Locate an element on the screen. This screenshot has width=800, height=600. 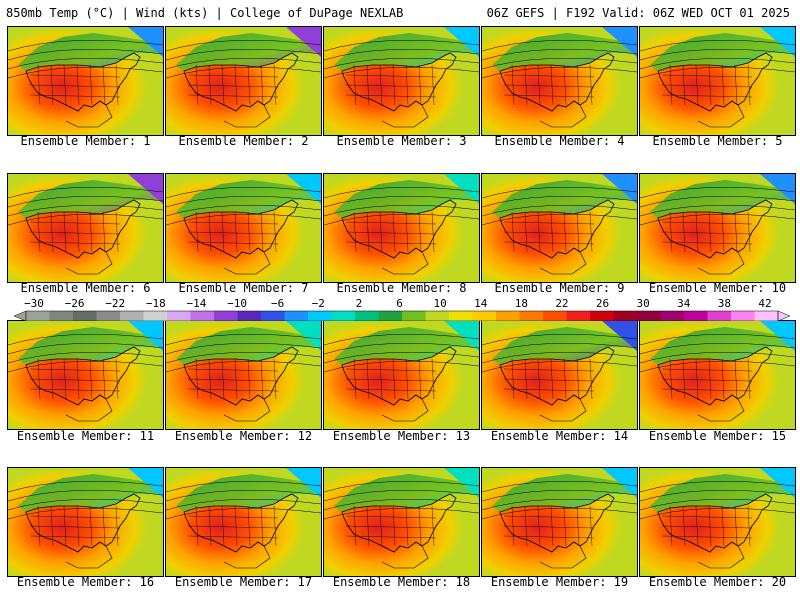
ensemble-member-caption: Ensemble Member: 12 is located at coordinates (243, 436).